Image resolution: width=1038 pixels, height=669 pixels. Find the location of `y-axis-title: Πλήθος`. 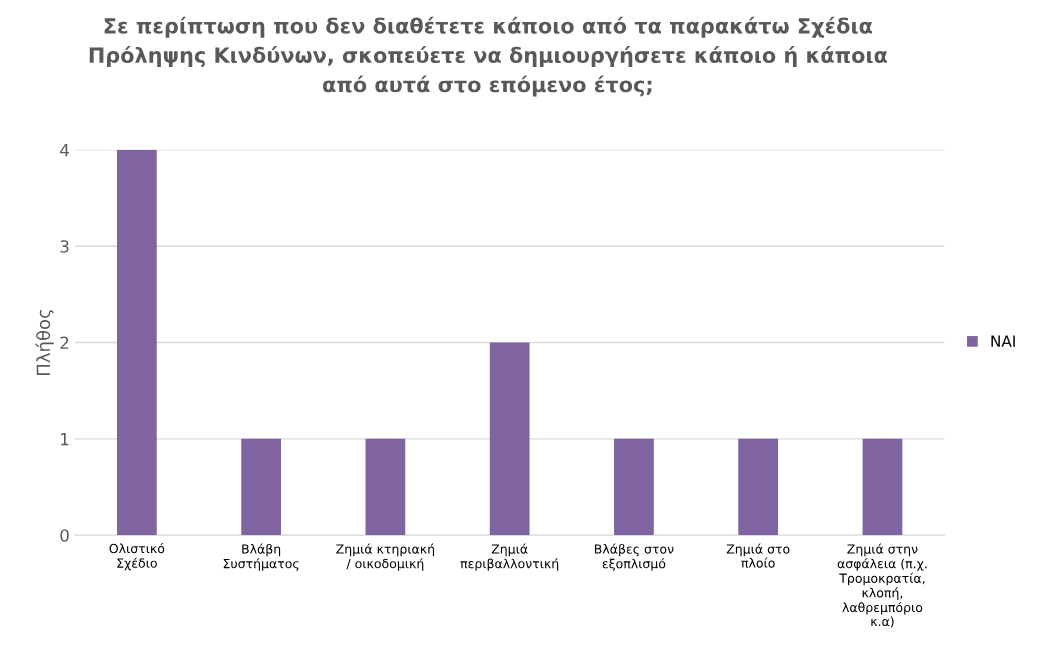

y-axis-title: Πλήθος is located at coordinates (44, 342).